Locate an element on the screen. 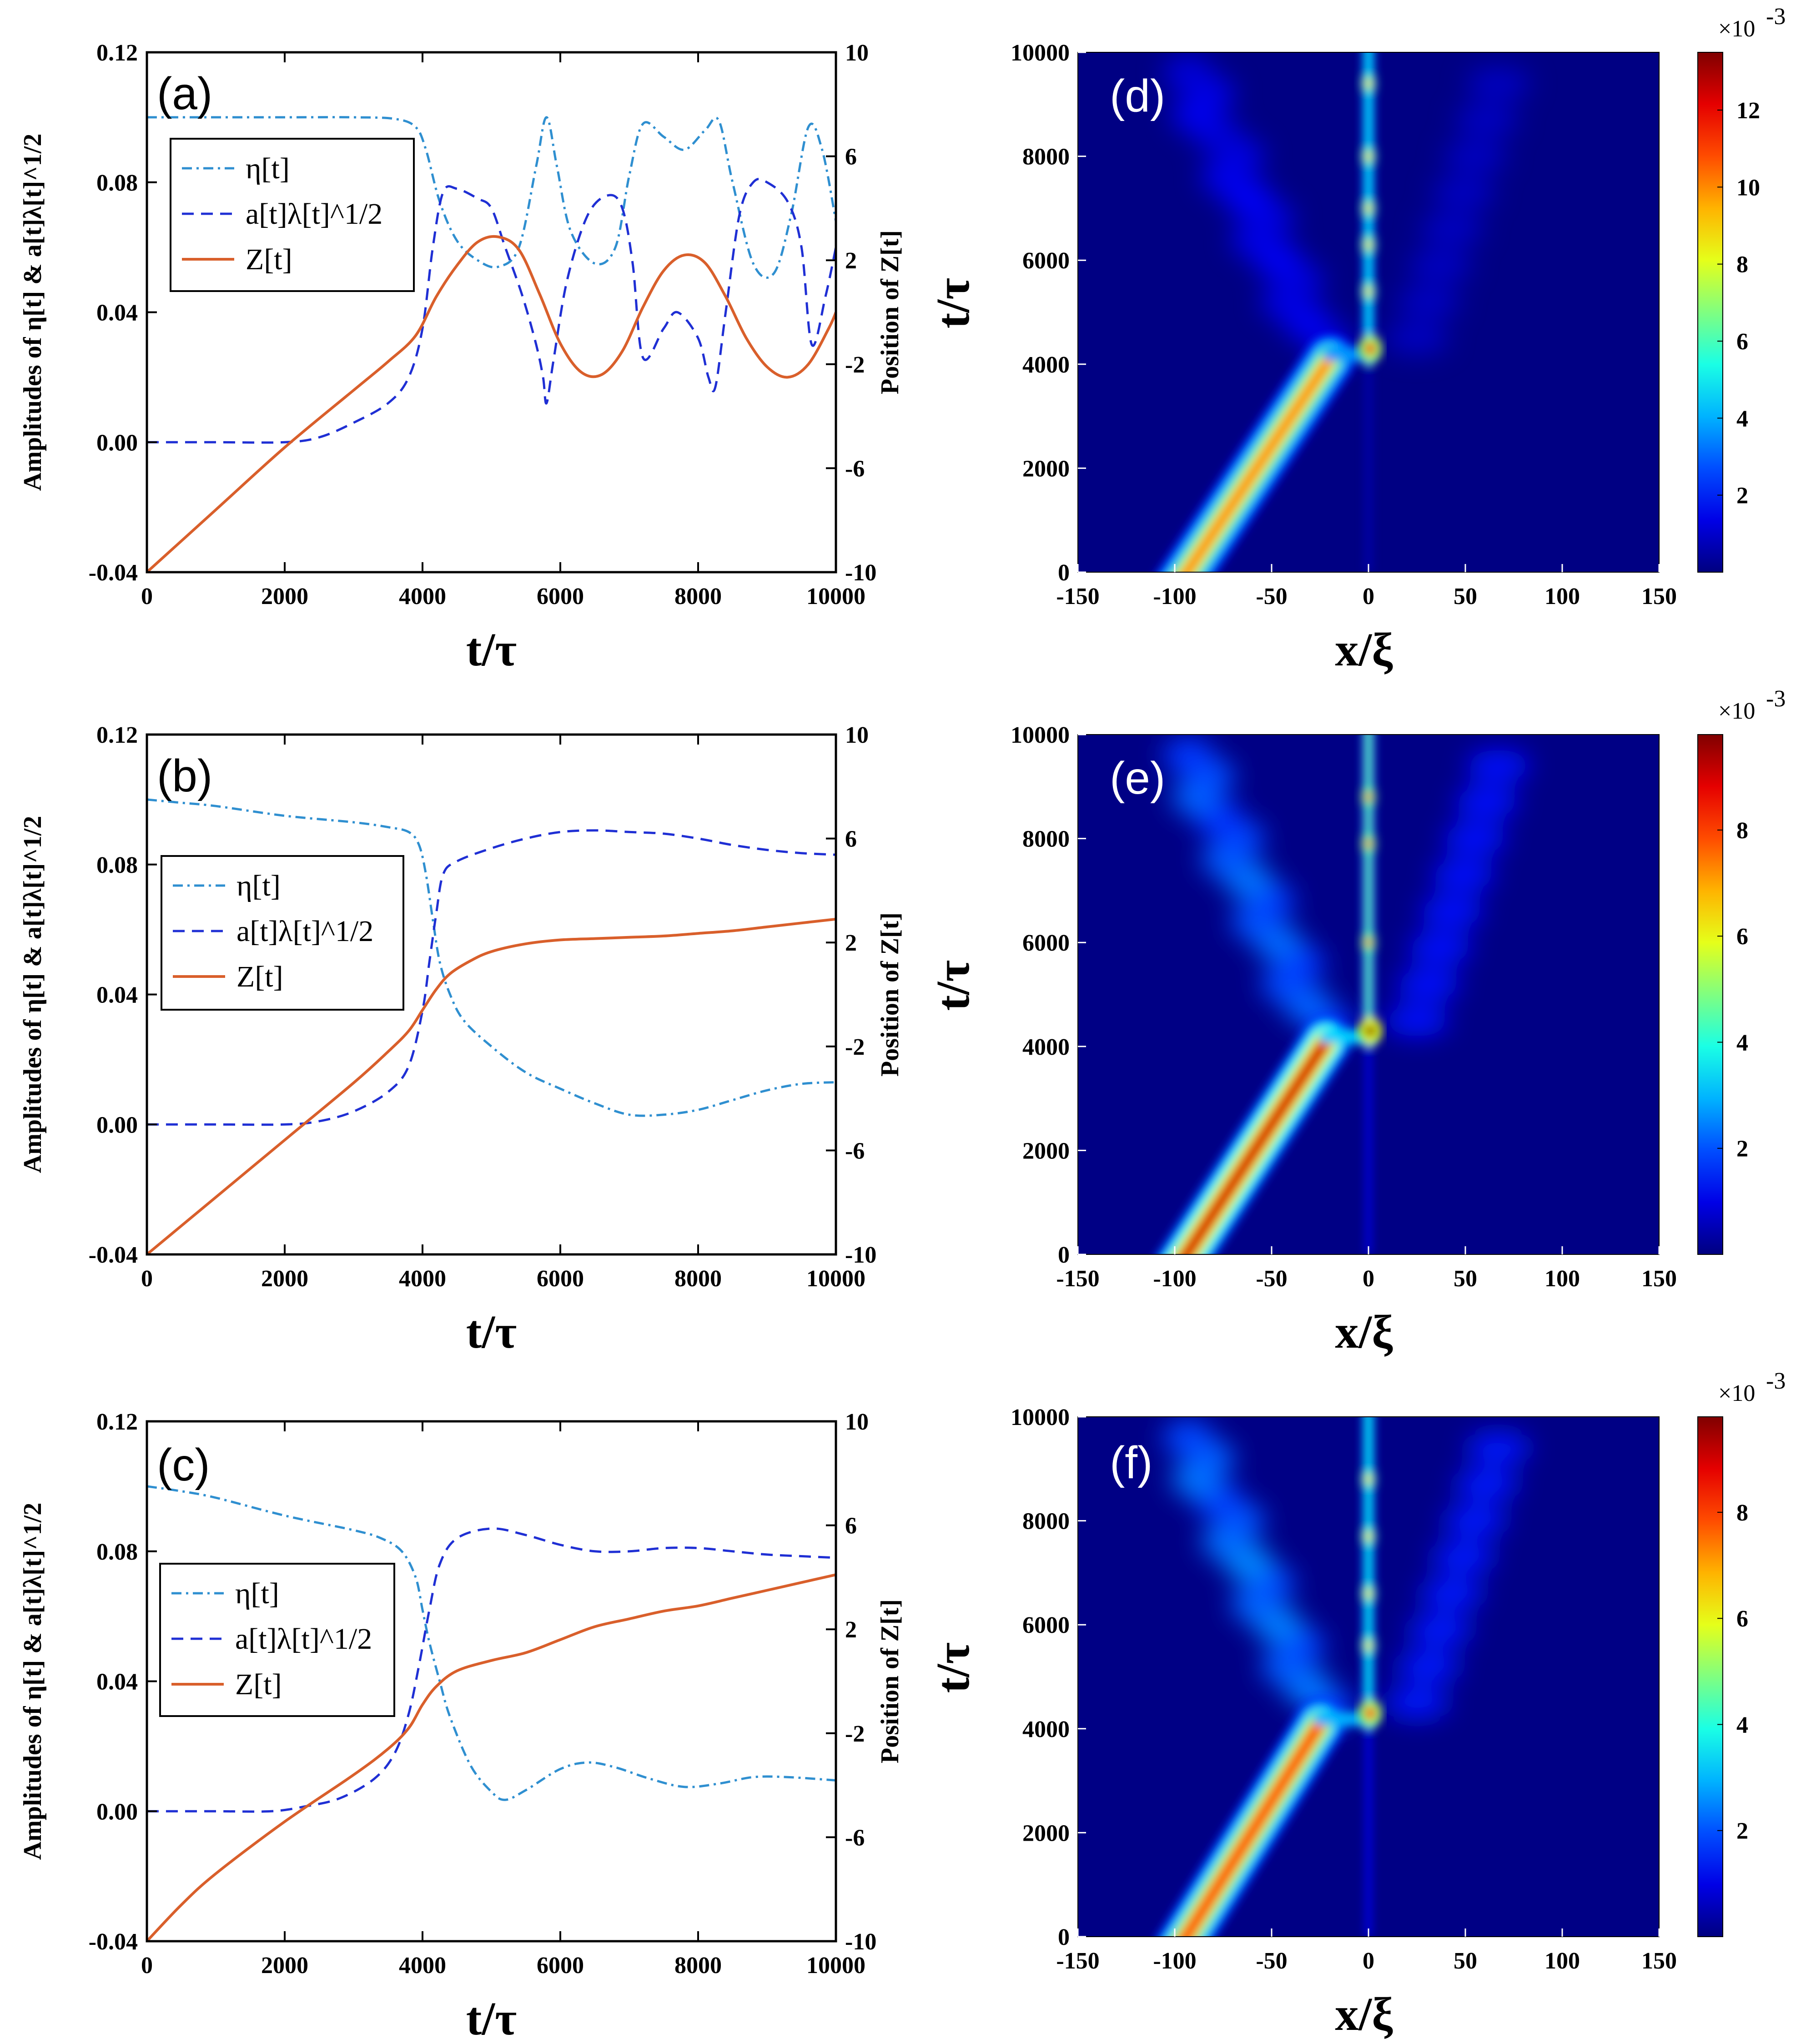 The image size is (1806, 2044). panel-label: (c) is located at coordinates (183, 1465).